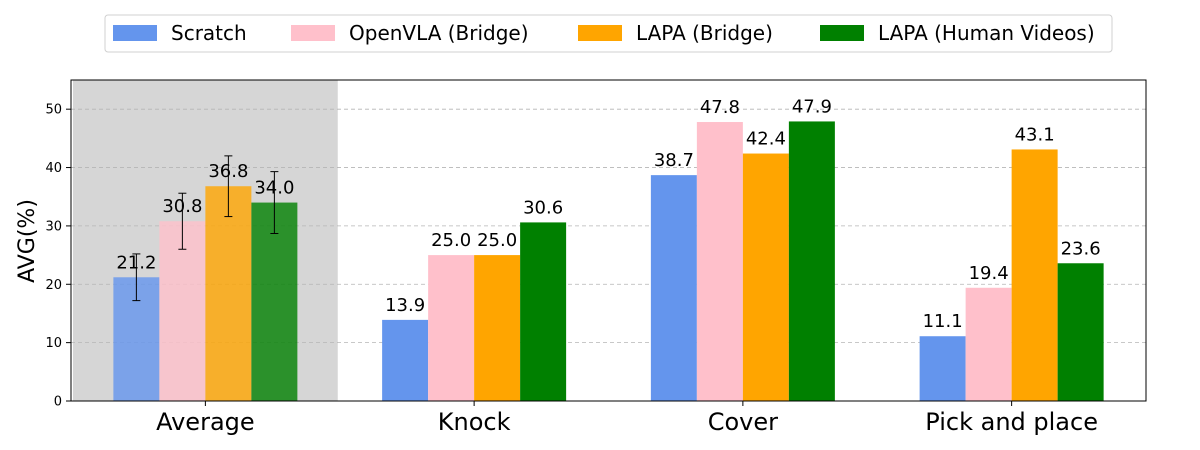 The width and height of the screenshot is (1200, 450). Describe the element at coordinates (228, 186) in the screenshot. I see `error-bar-lapa-bridge` at that location.